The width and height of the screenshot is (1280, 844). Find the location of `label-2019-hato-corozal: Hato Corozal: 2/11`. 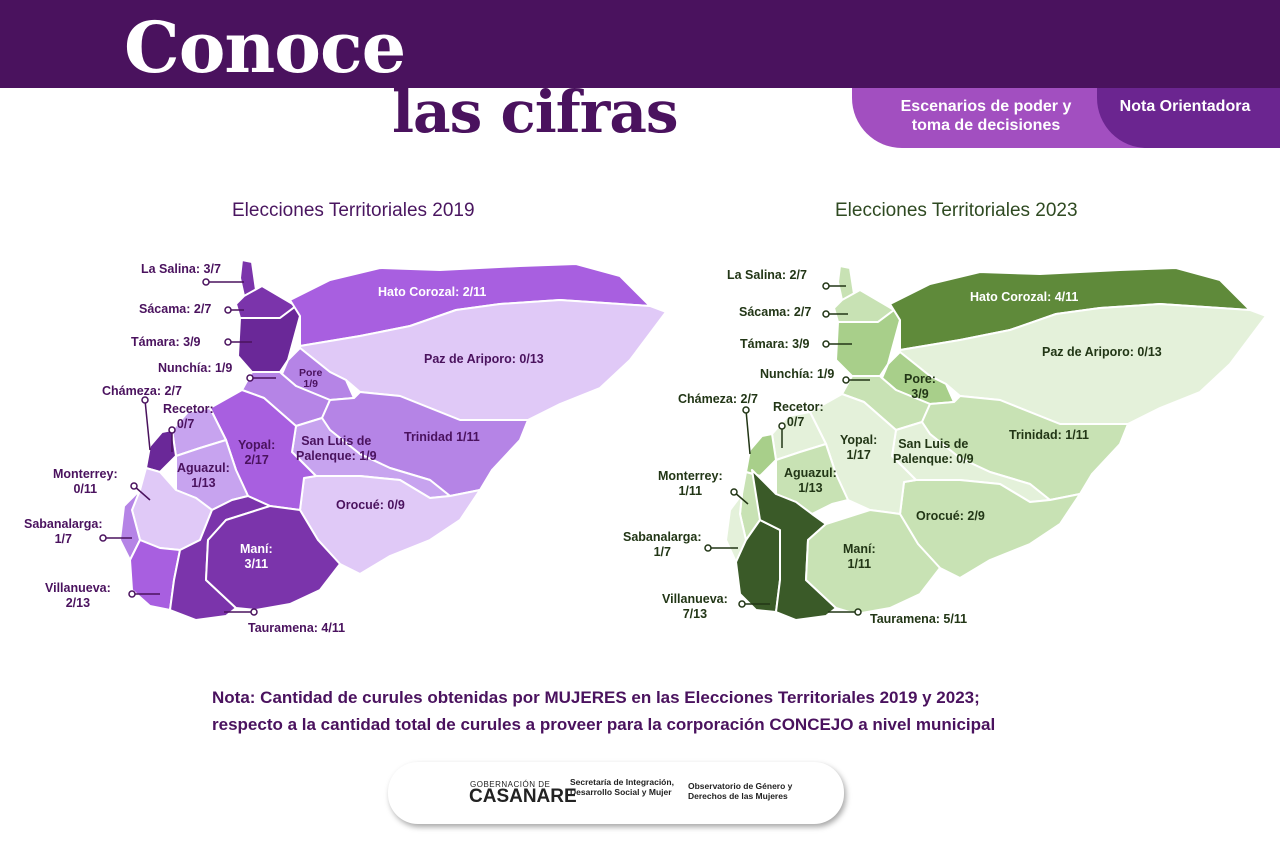

label-2019-hato-corozal: Hato Corozal: 2/11 is located at coordinates (432, 292).